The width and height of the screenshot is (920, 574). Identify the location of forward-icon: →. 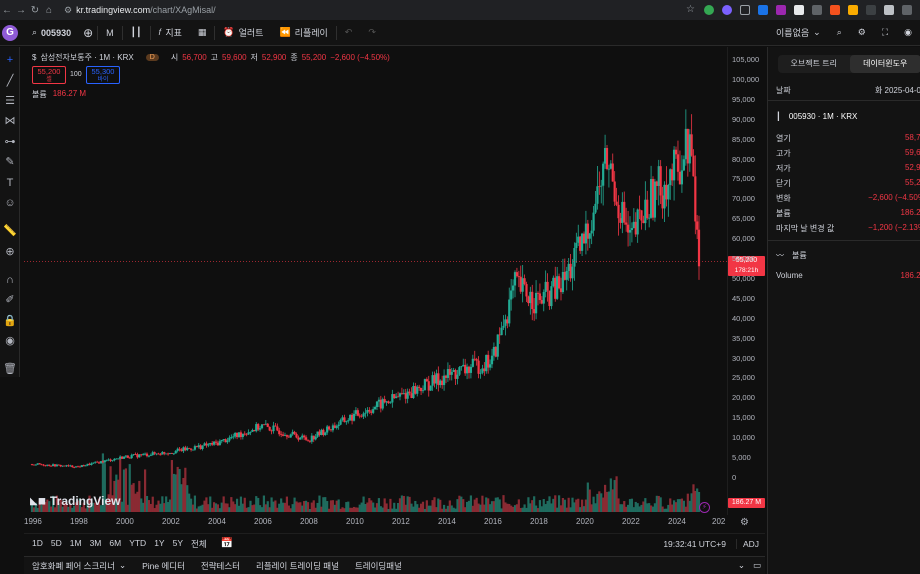
(21, 10).